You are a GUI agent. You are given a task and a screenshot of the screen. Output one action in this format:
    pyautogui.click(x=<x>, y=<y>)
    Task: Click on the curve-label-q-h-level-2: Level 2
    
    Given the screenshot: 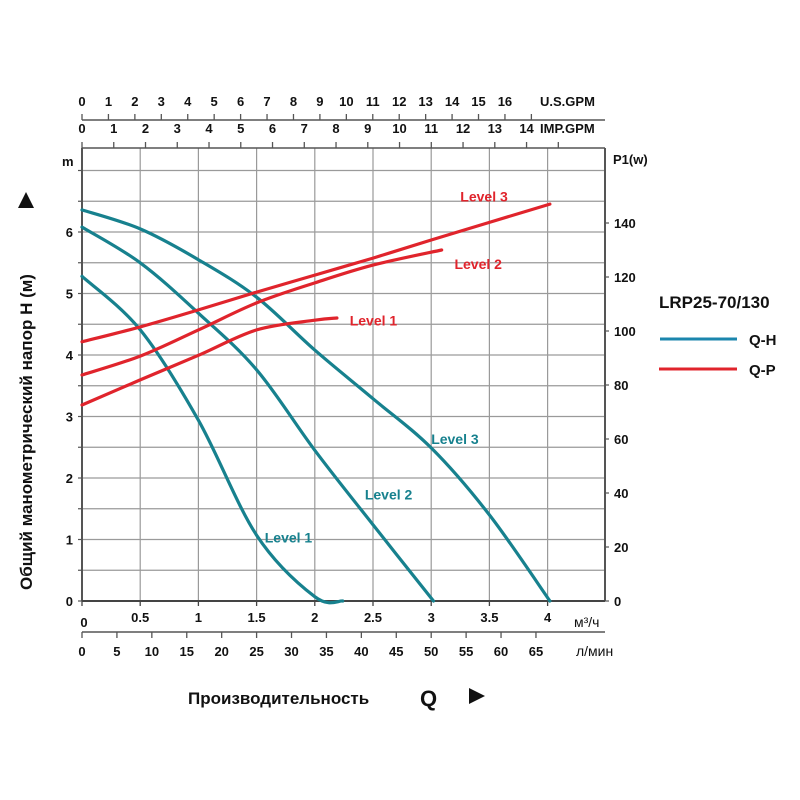 What is the action you would take?
    pyautogui.click(x=389, y=495)
    